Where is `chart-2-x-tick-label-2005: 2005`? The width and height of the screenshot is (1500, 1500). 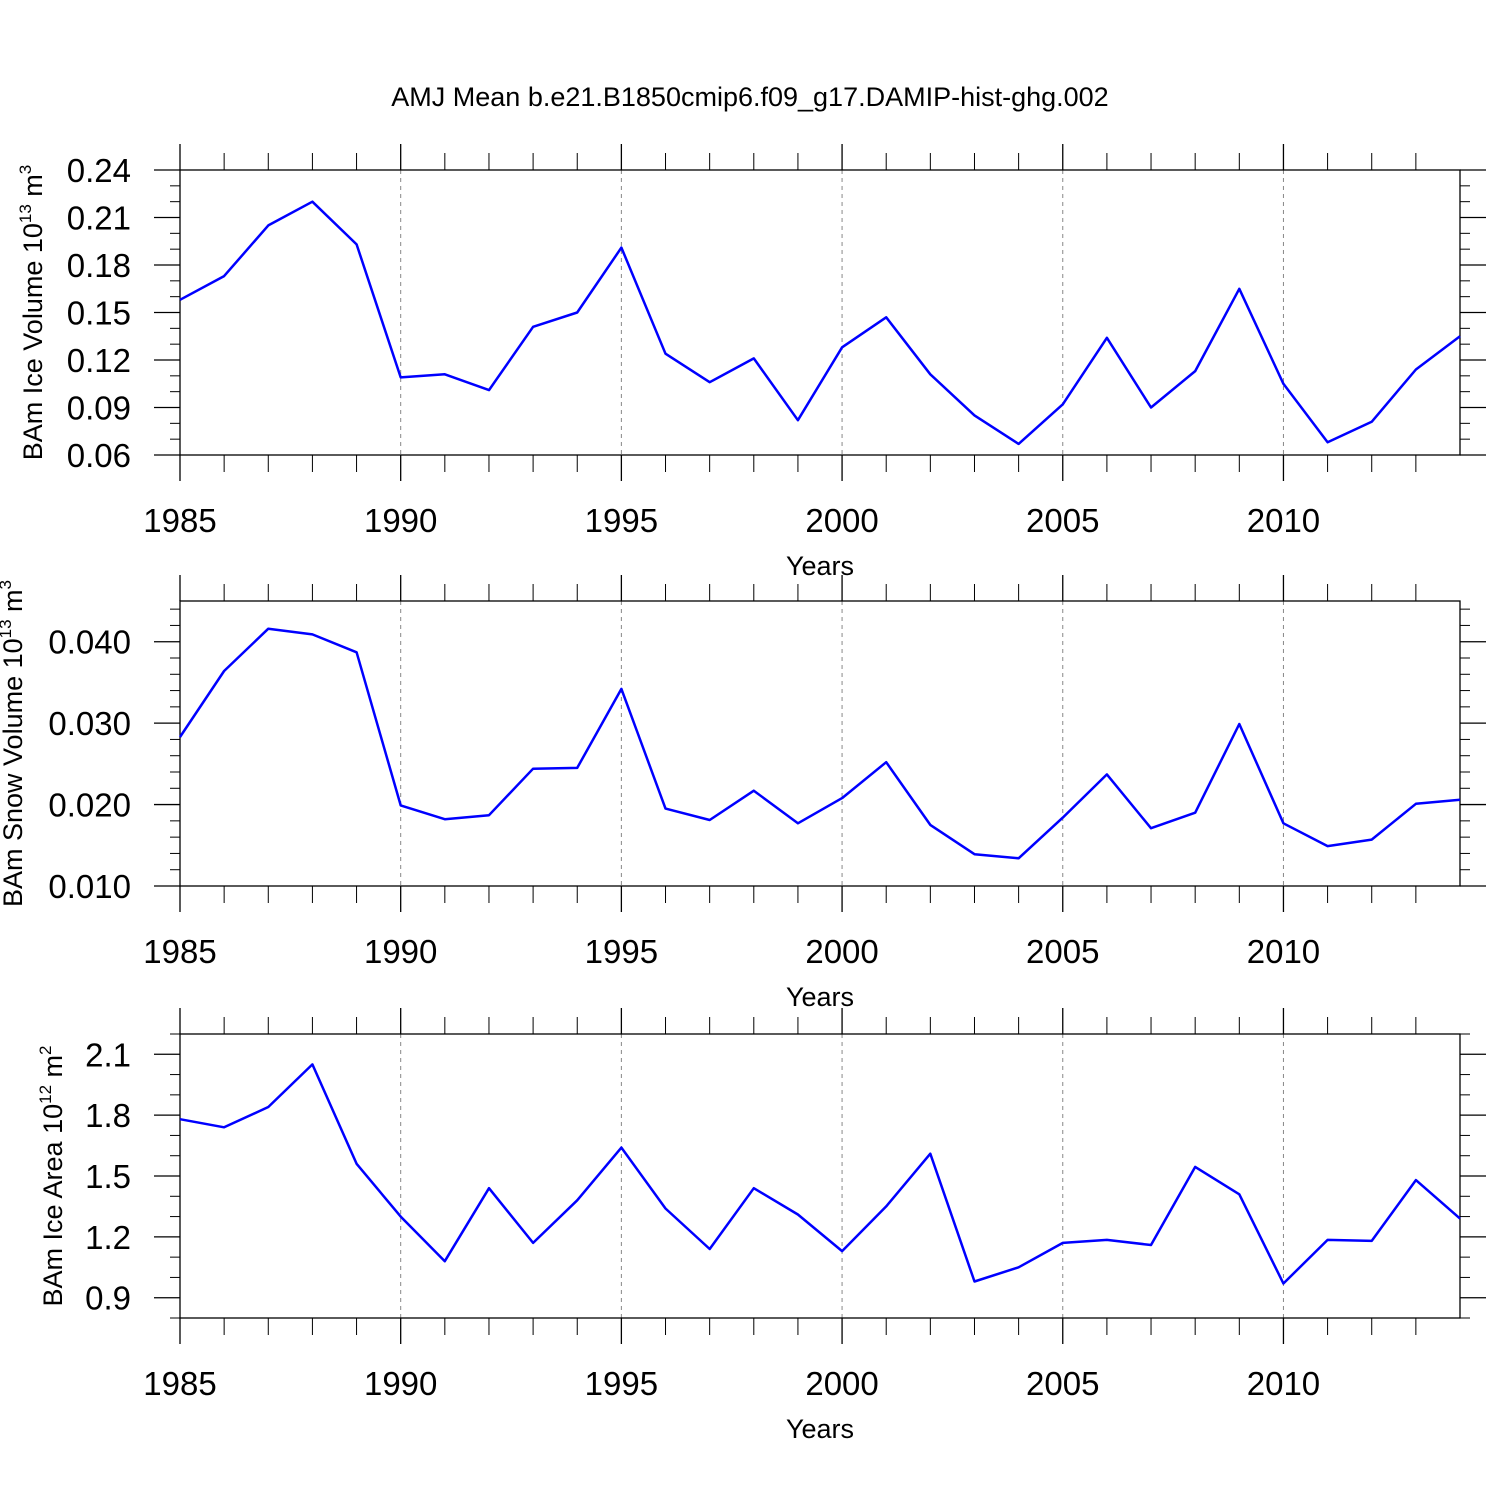 chart-2-x-tick-label-2005: 2005 is located at coordinates (1062, 951).